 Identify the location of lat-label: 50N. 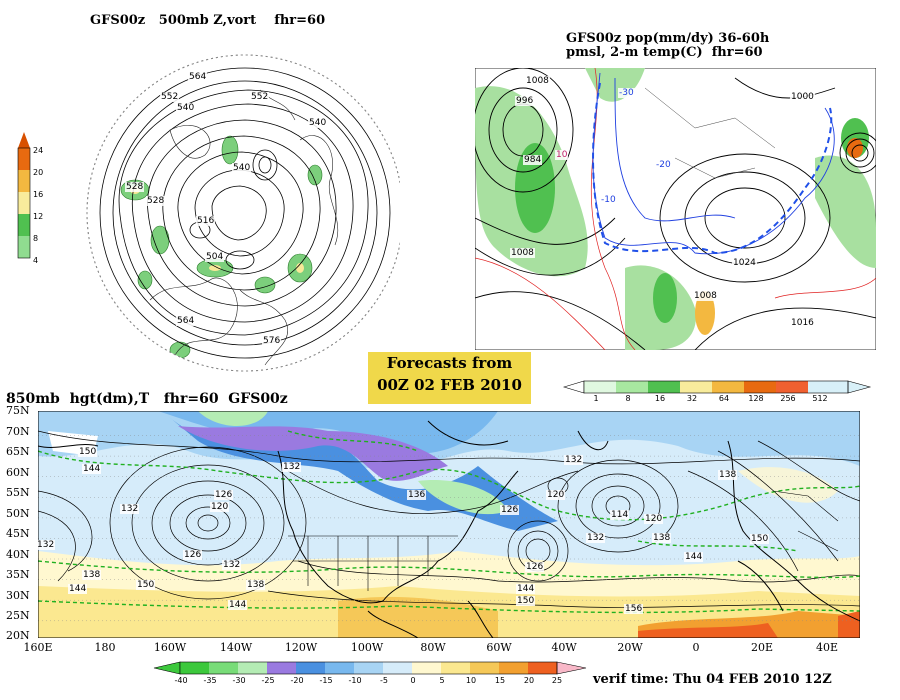
(18, 513).